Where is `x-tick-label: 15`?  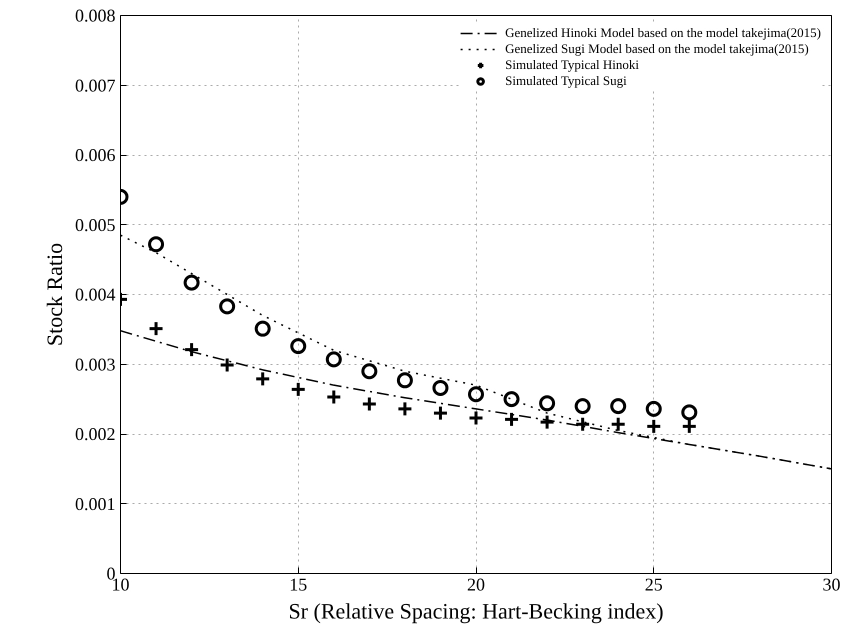
x-tick-label: 15 is located at coordinates (298, 584).